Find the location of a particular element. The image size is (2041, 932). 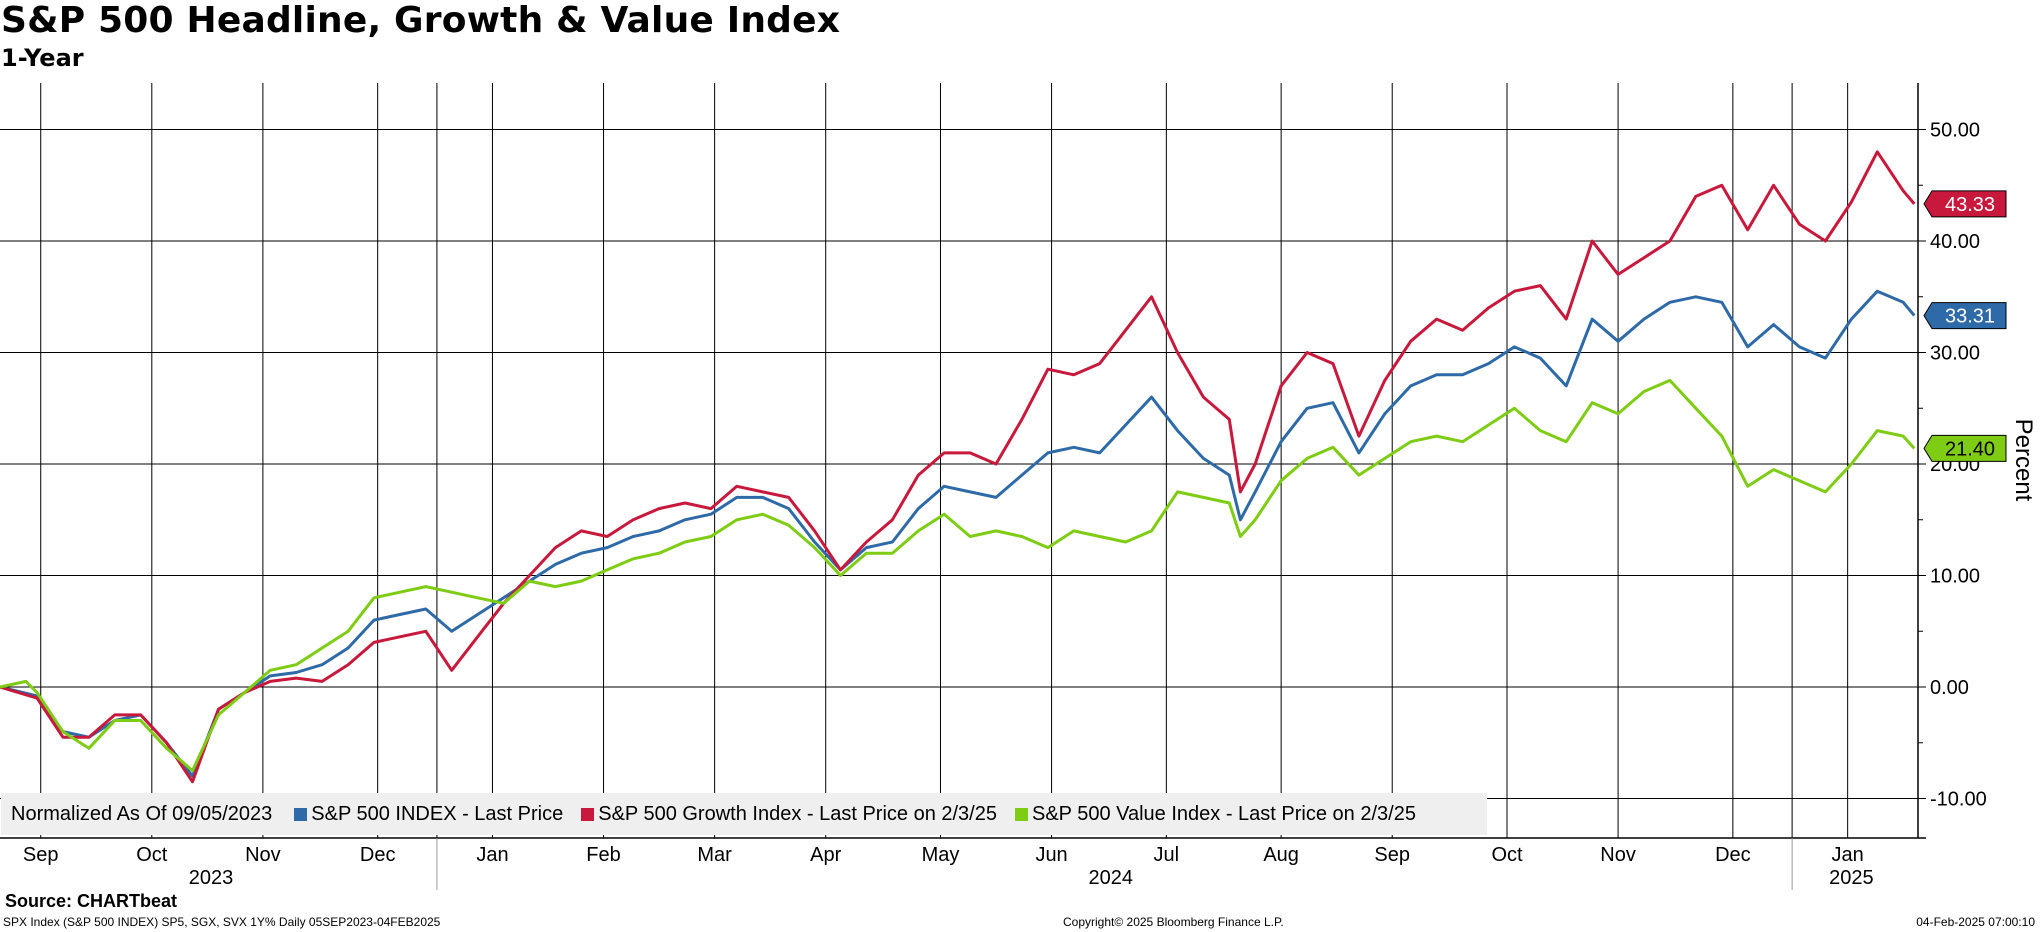

last-value-label: 21.40 is located at coordinates (1970, 449).